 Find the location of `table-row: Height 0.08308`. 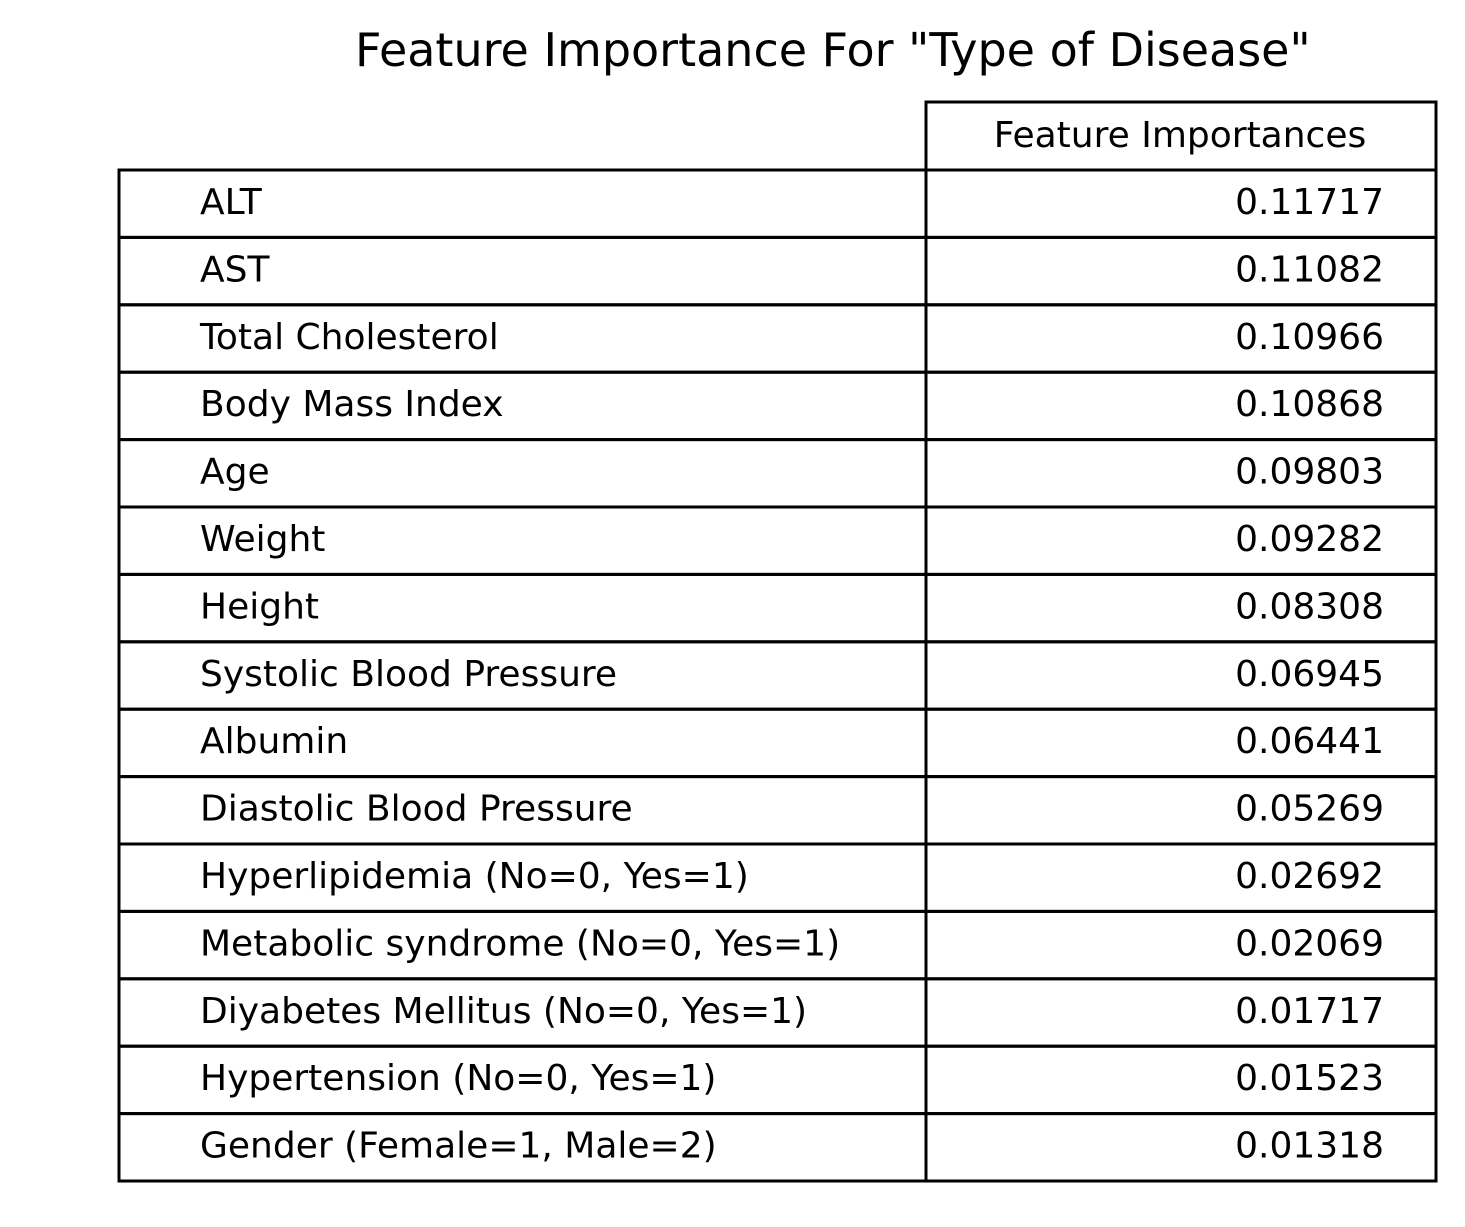

table-row: Height 0.08308 is located at coordinates (777, 608).